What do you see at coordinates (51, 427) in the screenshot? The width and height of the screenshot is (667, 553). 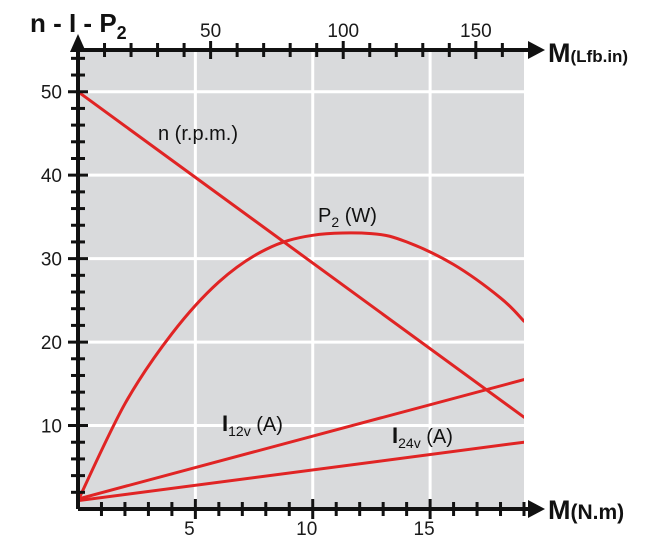 I see `y-tick-label-0: 10` at bounding box center [51, 427].